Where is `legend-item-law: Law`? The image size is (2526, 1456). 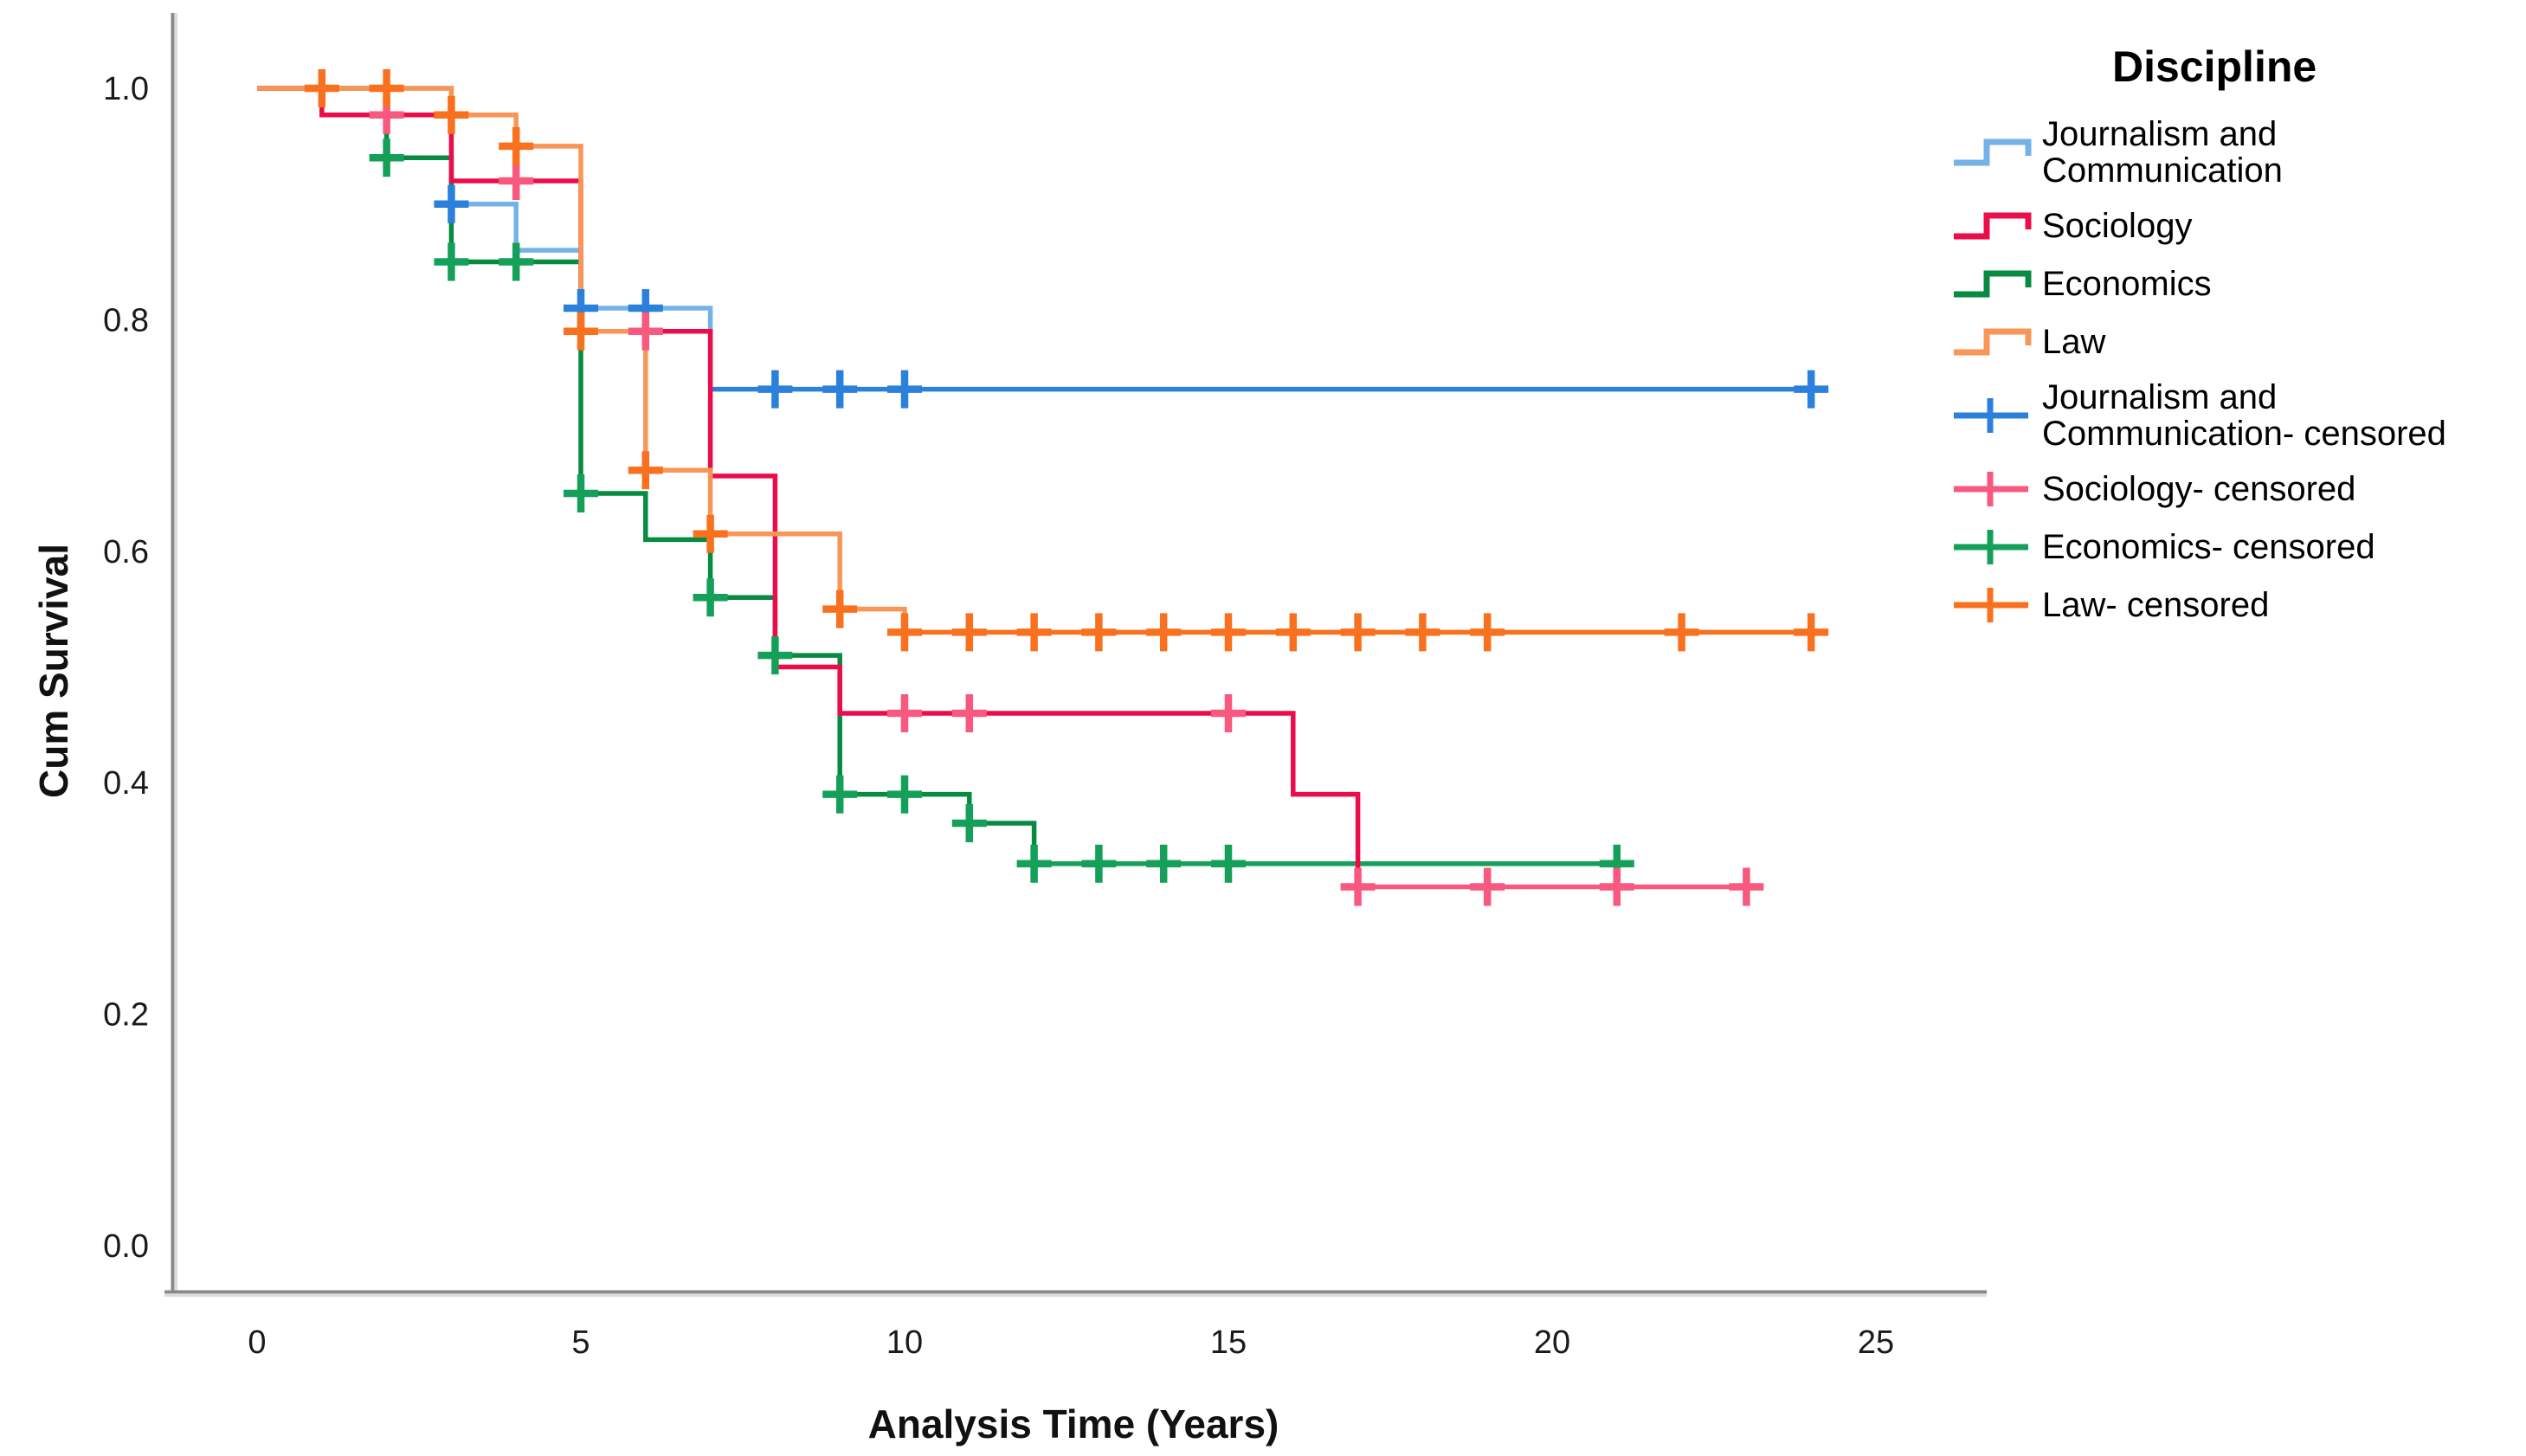
legend-item-law: Law is located at coordinates (2237, 342).